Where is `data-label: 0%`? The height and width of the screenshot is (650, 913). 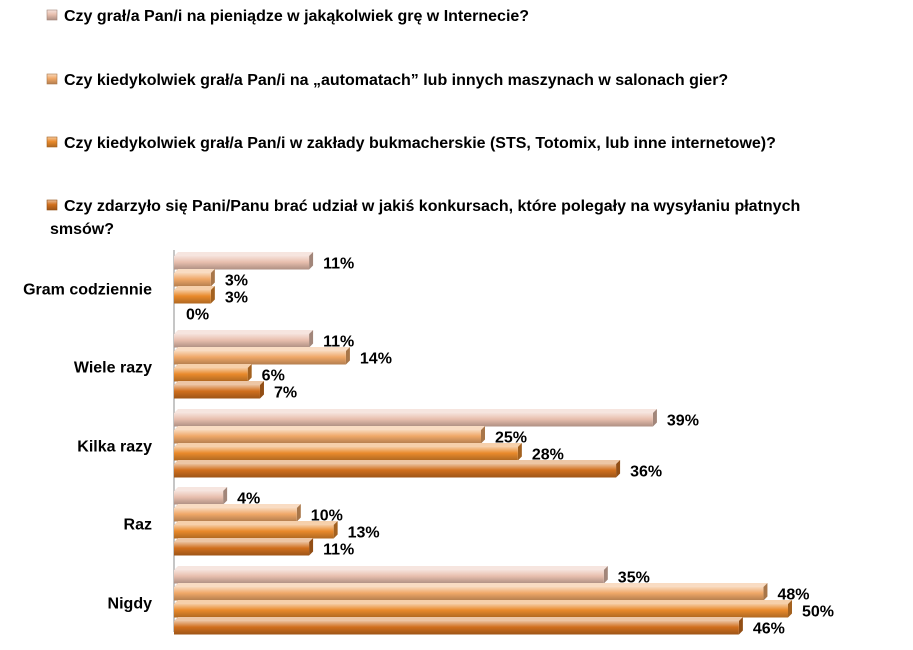 data-label: 0% is located at coordinates (197, 315).